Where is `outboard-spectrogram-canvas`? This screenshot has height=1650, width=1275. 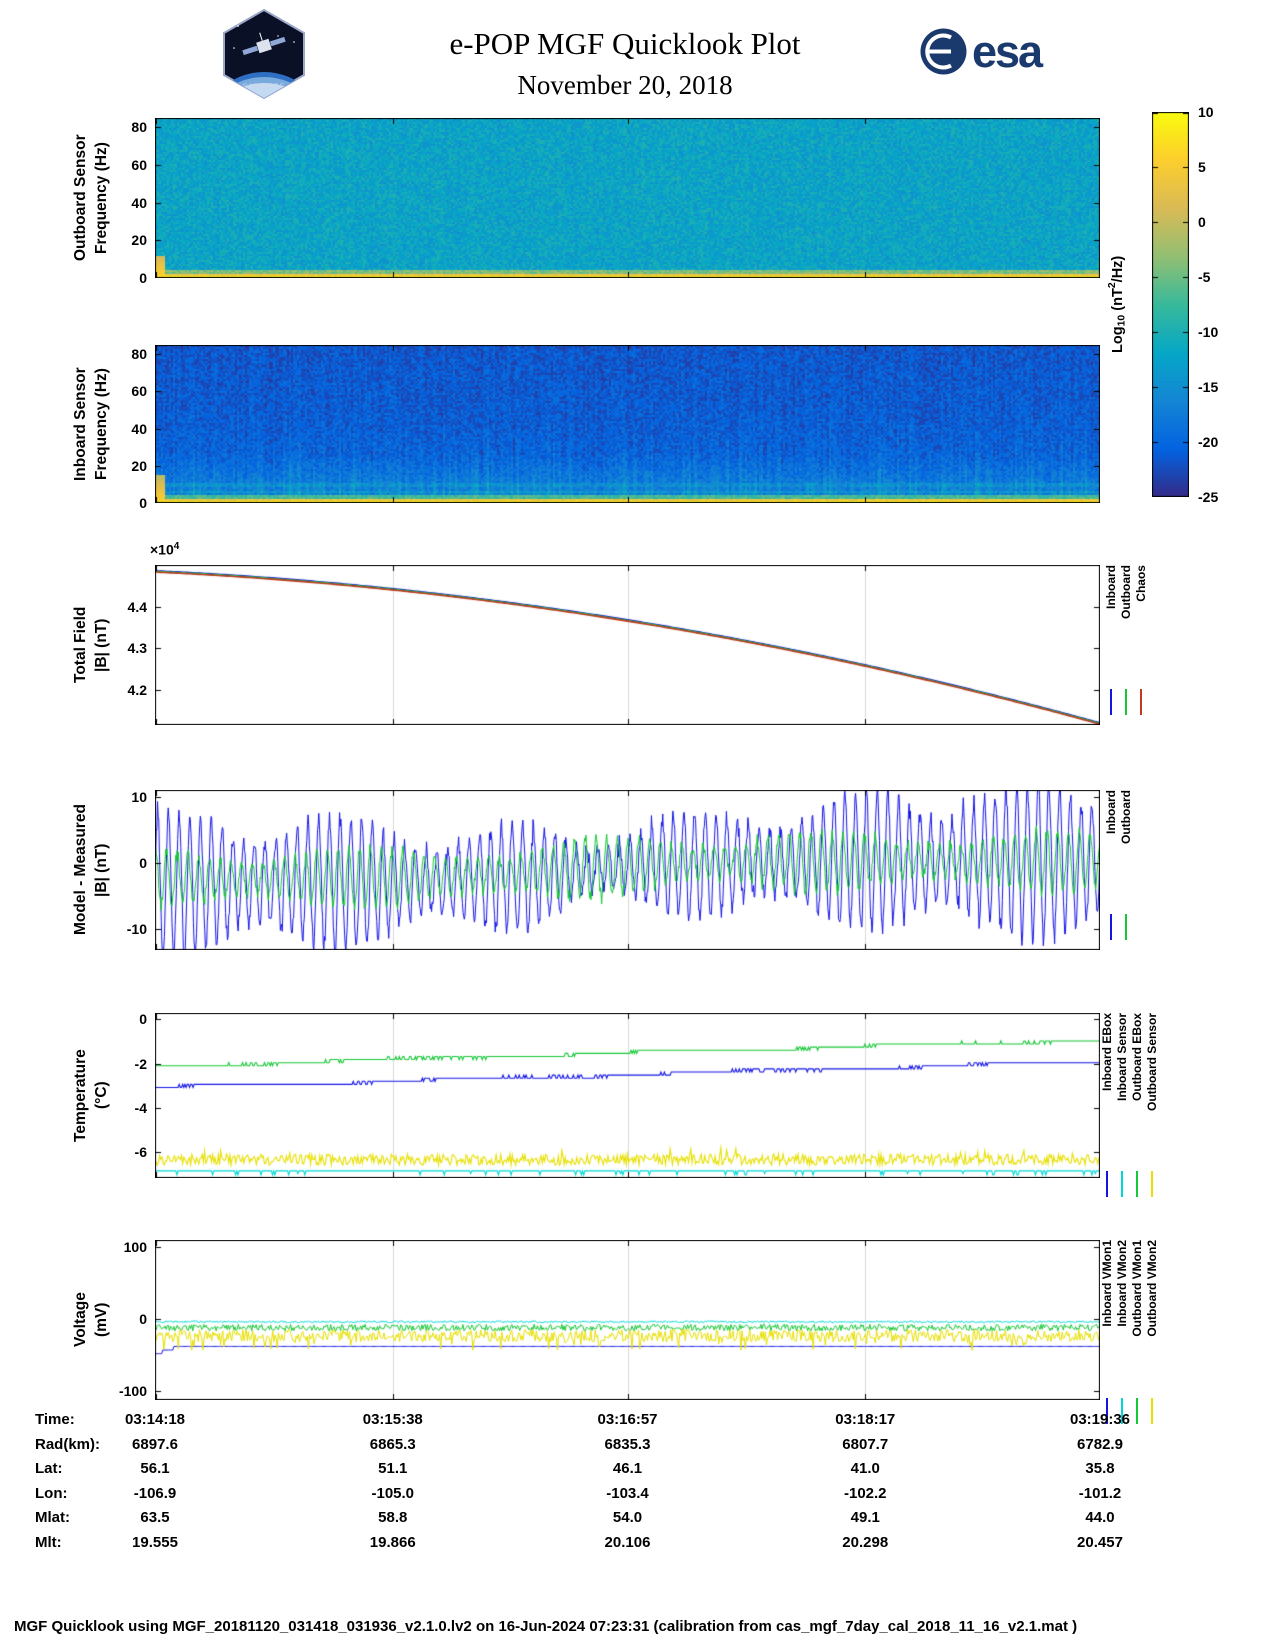
outboard-spectrogram-canvas is located at coordinates (627, 198).